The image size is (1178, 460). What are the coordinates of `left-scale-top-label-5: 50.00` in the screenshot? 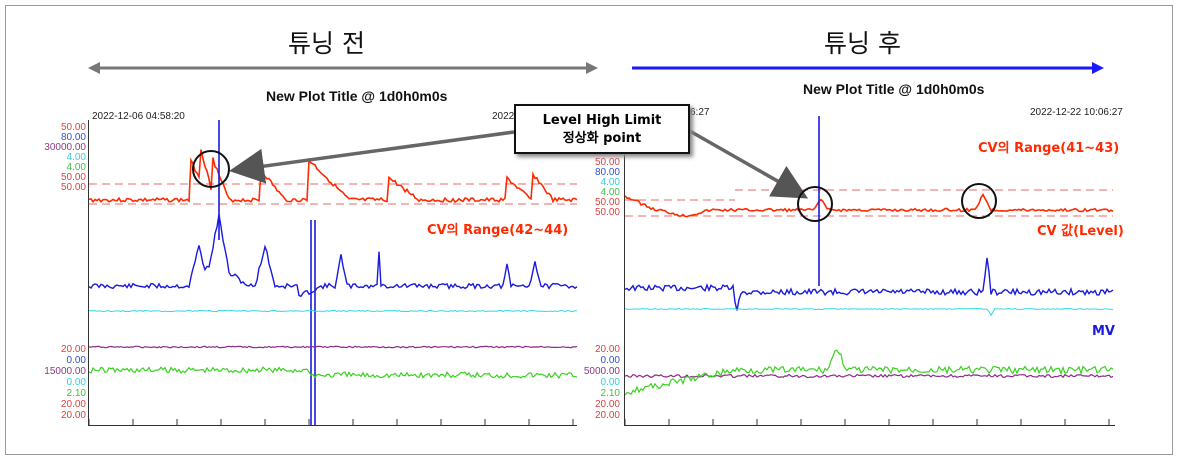 It's located at (73, 177).